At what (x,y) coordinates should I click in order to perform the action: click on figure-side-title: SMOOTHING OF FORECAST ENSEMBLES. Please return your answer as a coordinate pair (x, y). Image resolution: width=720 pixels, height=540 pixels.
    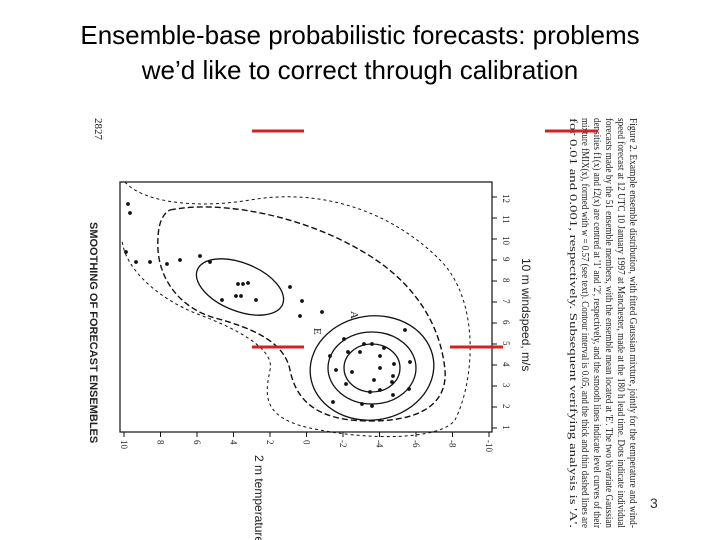
    Looking at the image, I should click on (93, 332).